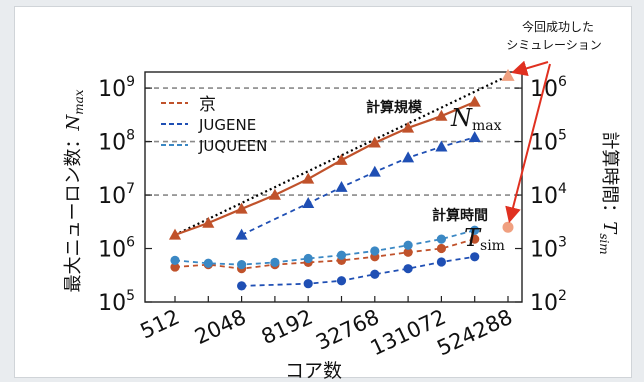 The image size is (644, 382). Describe the element at coordinates (548, 302) in the screenshot. I see `y-right-tick-label-0: 102` at that location.